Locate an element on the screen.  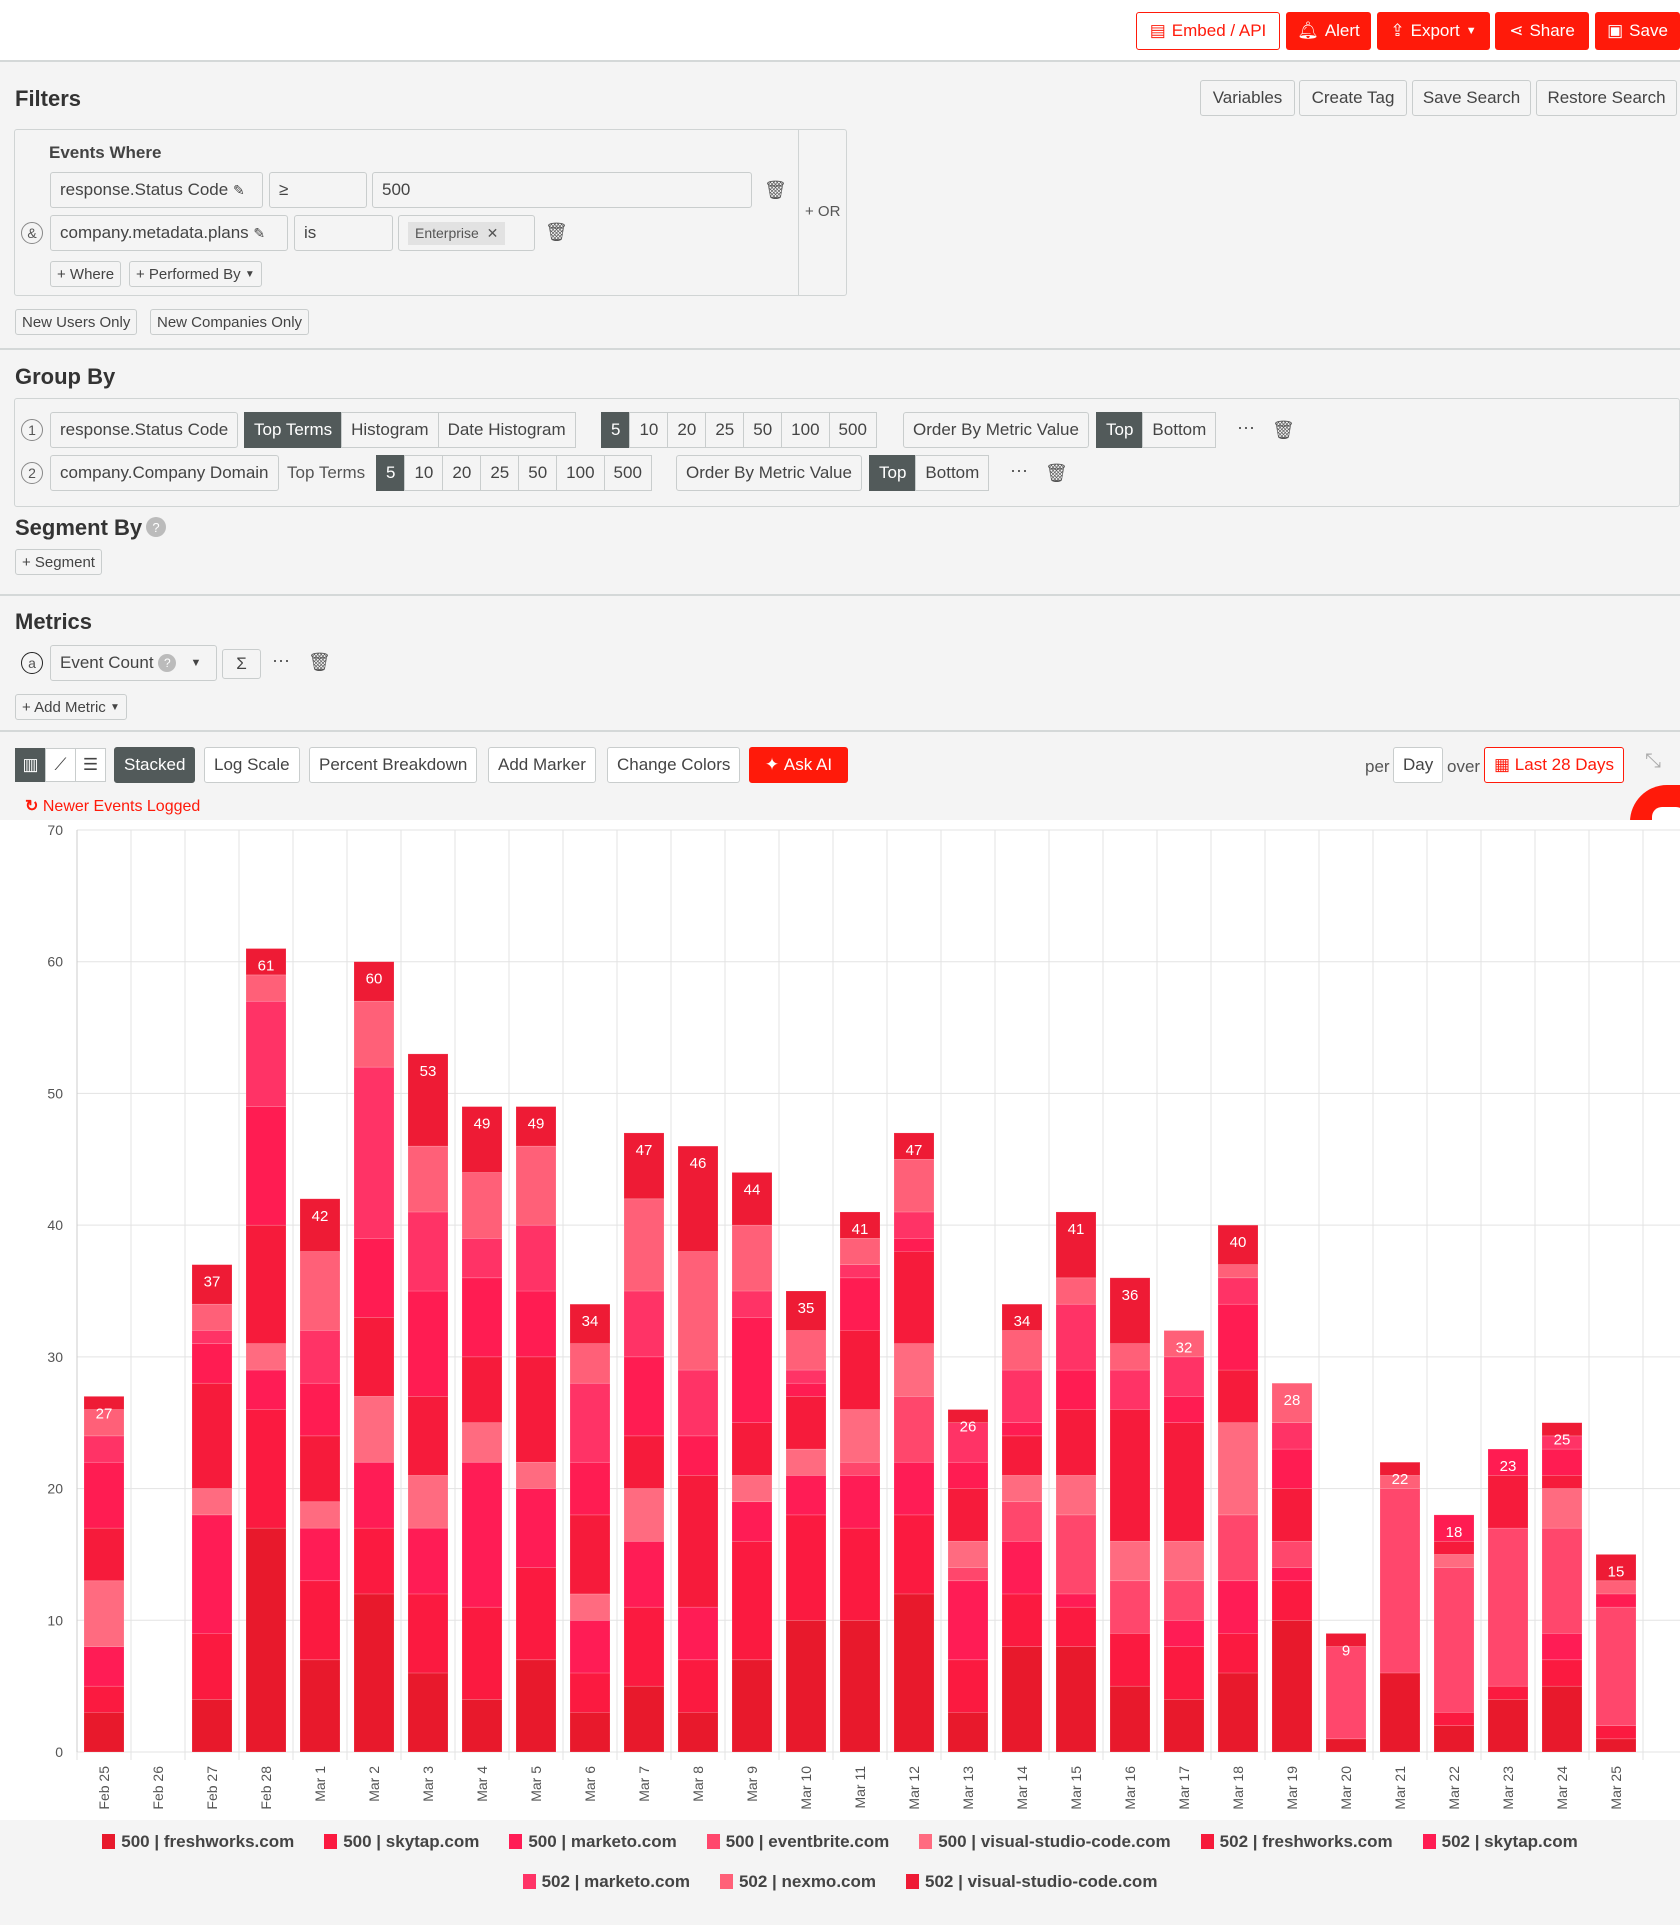
embed-api-button: ▤ Embed / API is located at coordinates (1208, 31).